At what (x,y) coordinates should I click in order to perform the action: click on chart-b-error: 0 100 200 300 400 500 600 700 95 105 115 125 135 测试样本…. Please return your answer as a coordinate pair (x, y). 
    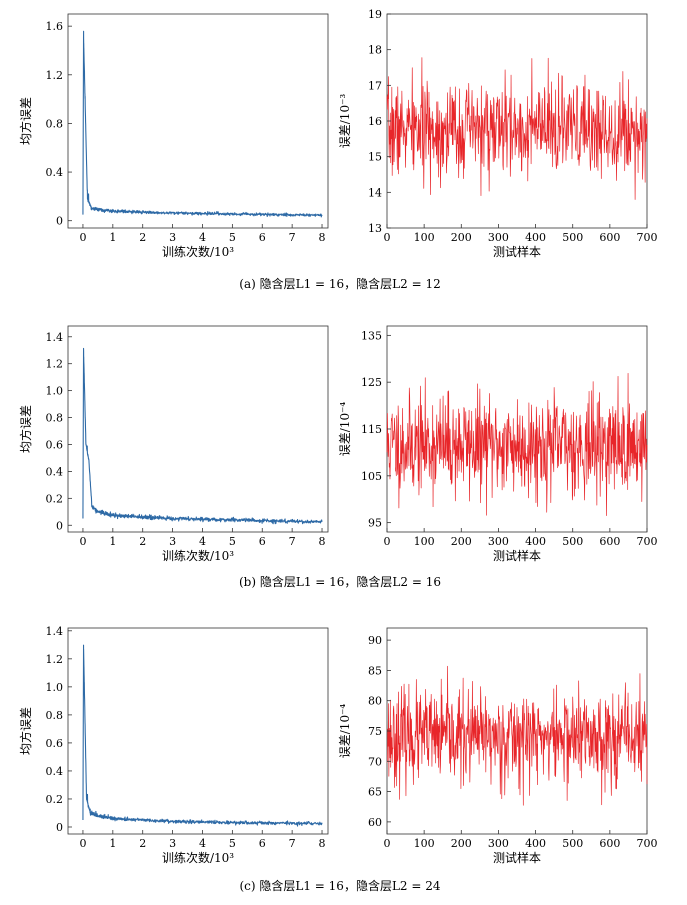
    Looking at the image, I should click on (498, 444).